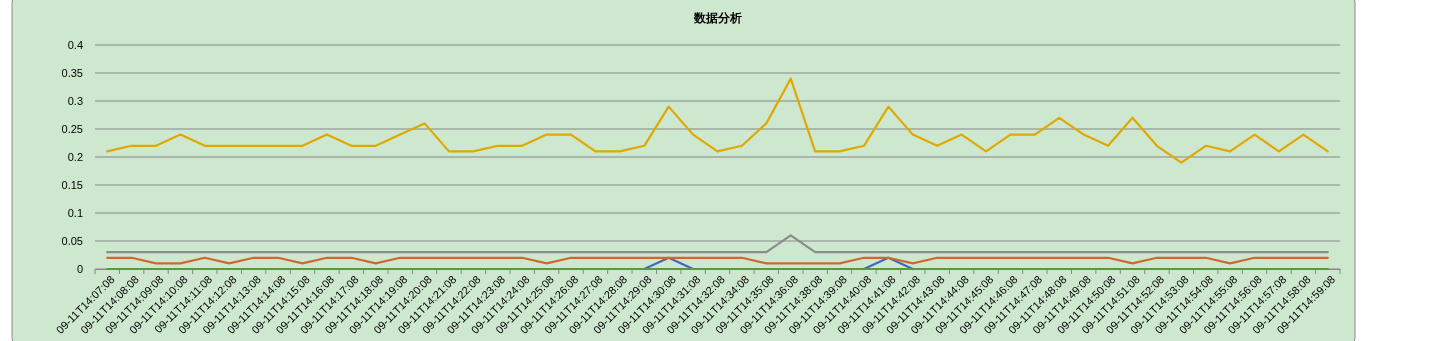 This screenshot has height=341, width=1443. I want to click on y-tick-label: 0.3, so click(75, 101).